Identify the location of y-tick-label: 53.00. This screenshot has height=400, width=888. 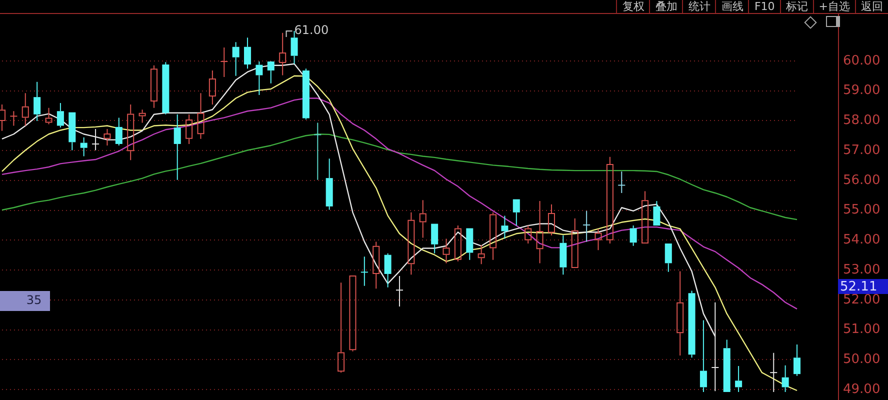
(861, 270).